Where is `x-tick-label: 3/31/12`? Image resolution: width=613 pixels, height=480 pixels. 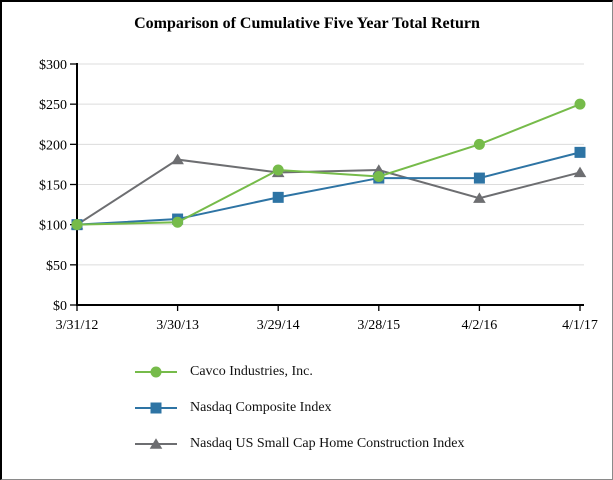 x-tick-label: 3/31/12 is located at coordinates (77, 325).